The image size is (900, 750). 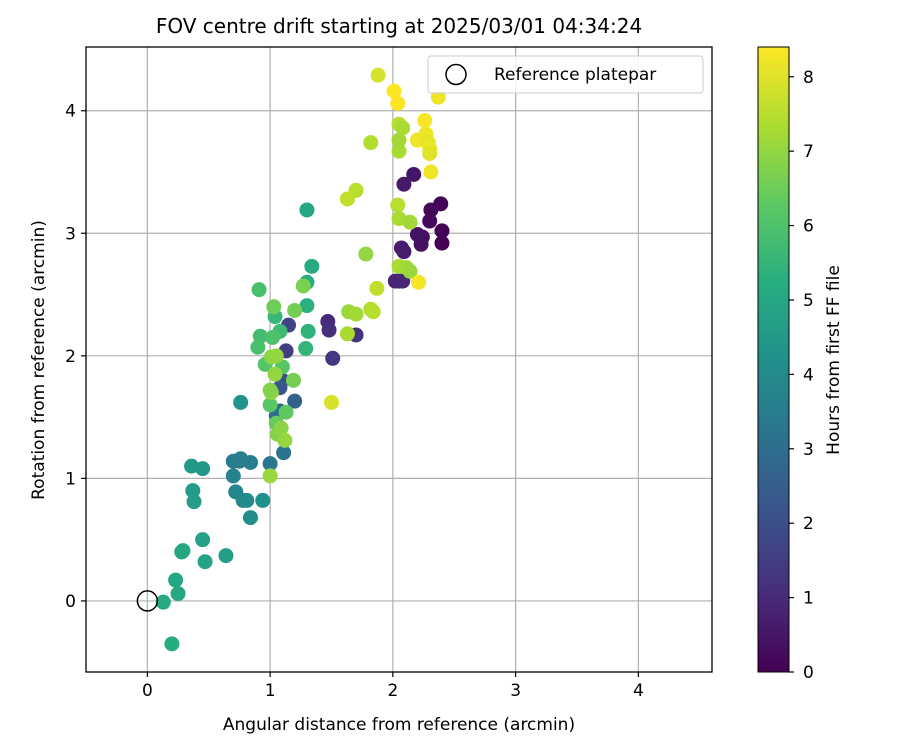 What do you see at coordinates (808, 301) in the screenshot?
I see `colorbar-tick-label: 5` at bounding box center [808, 301].